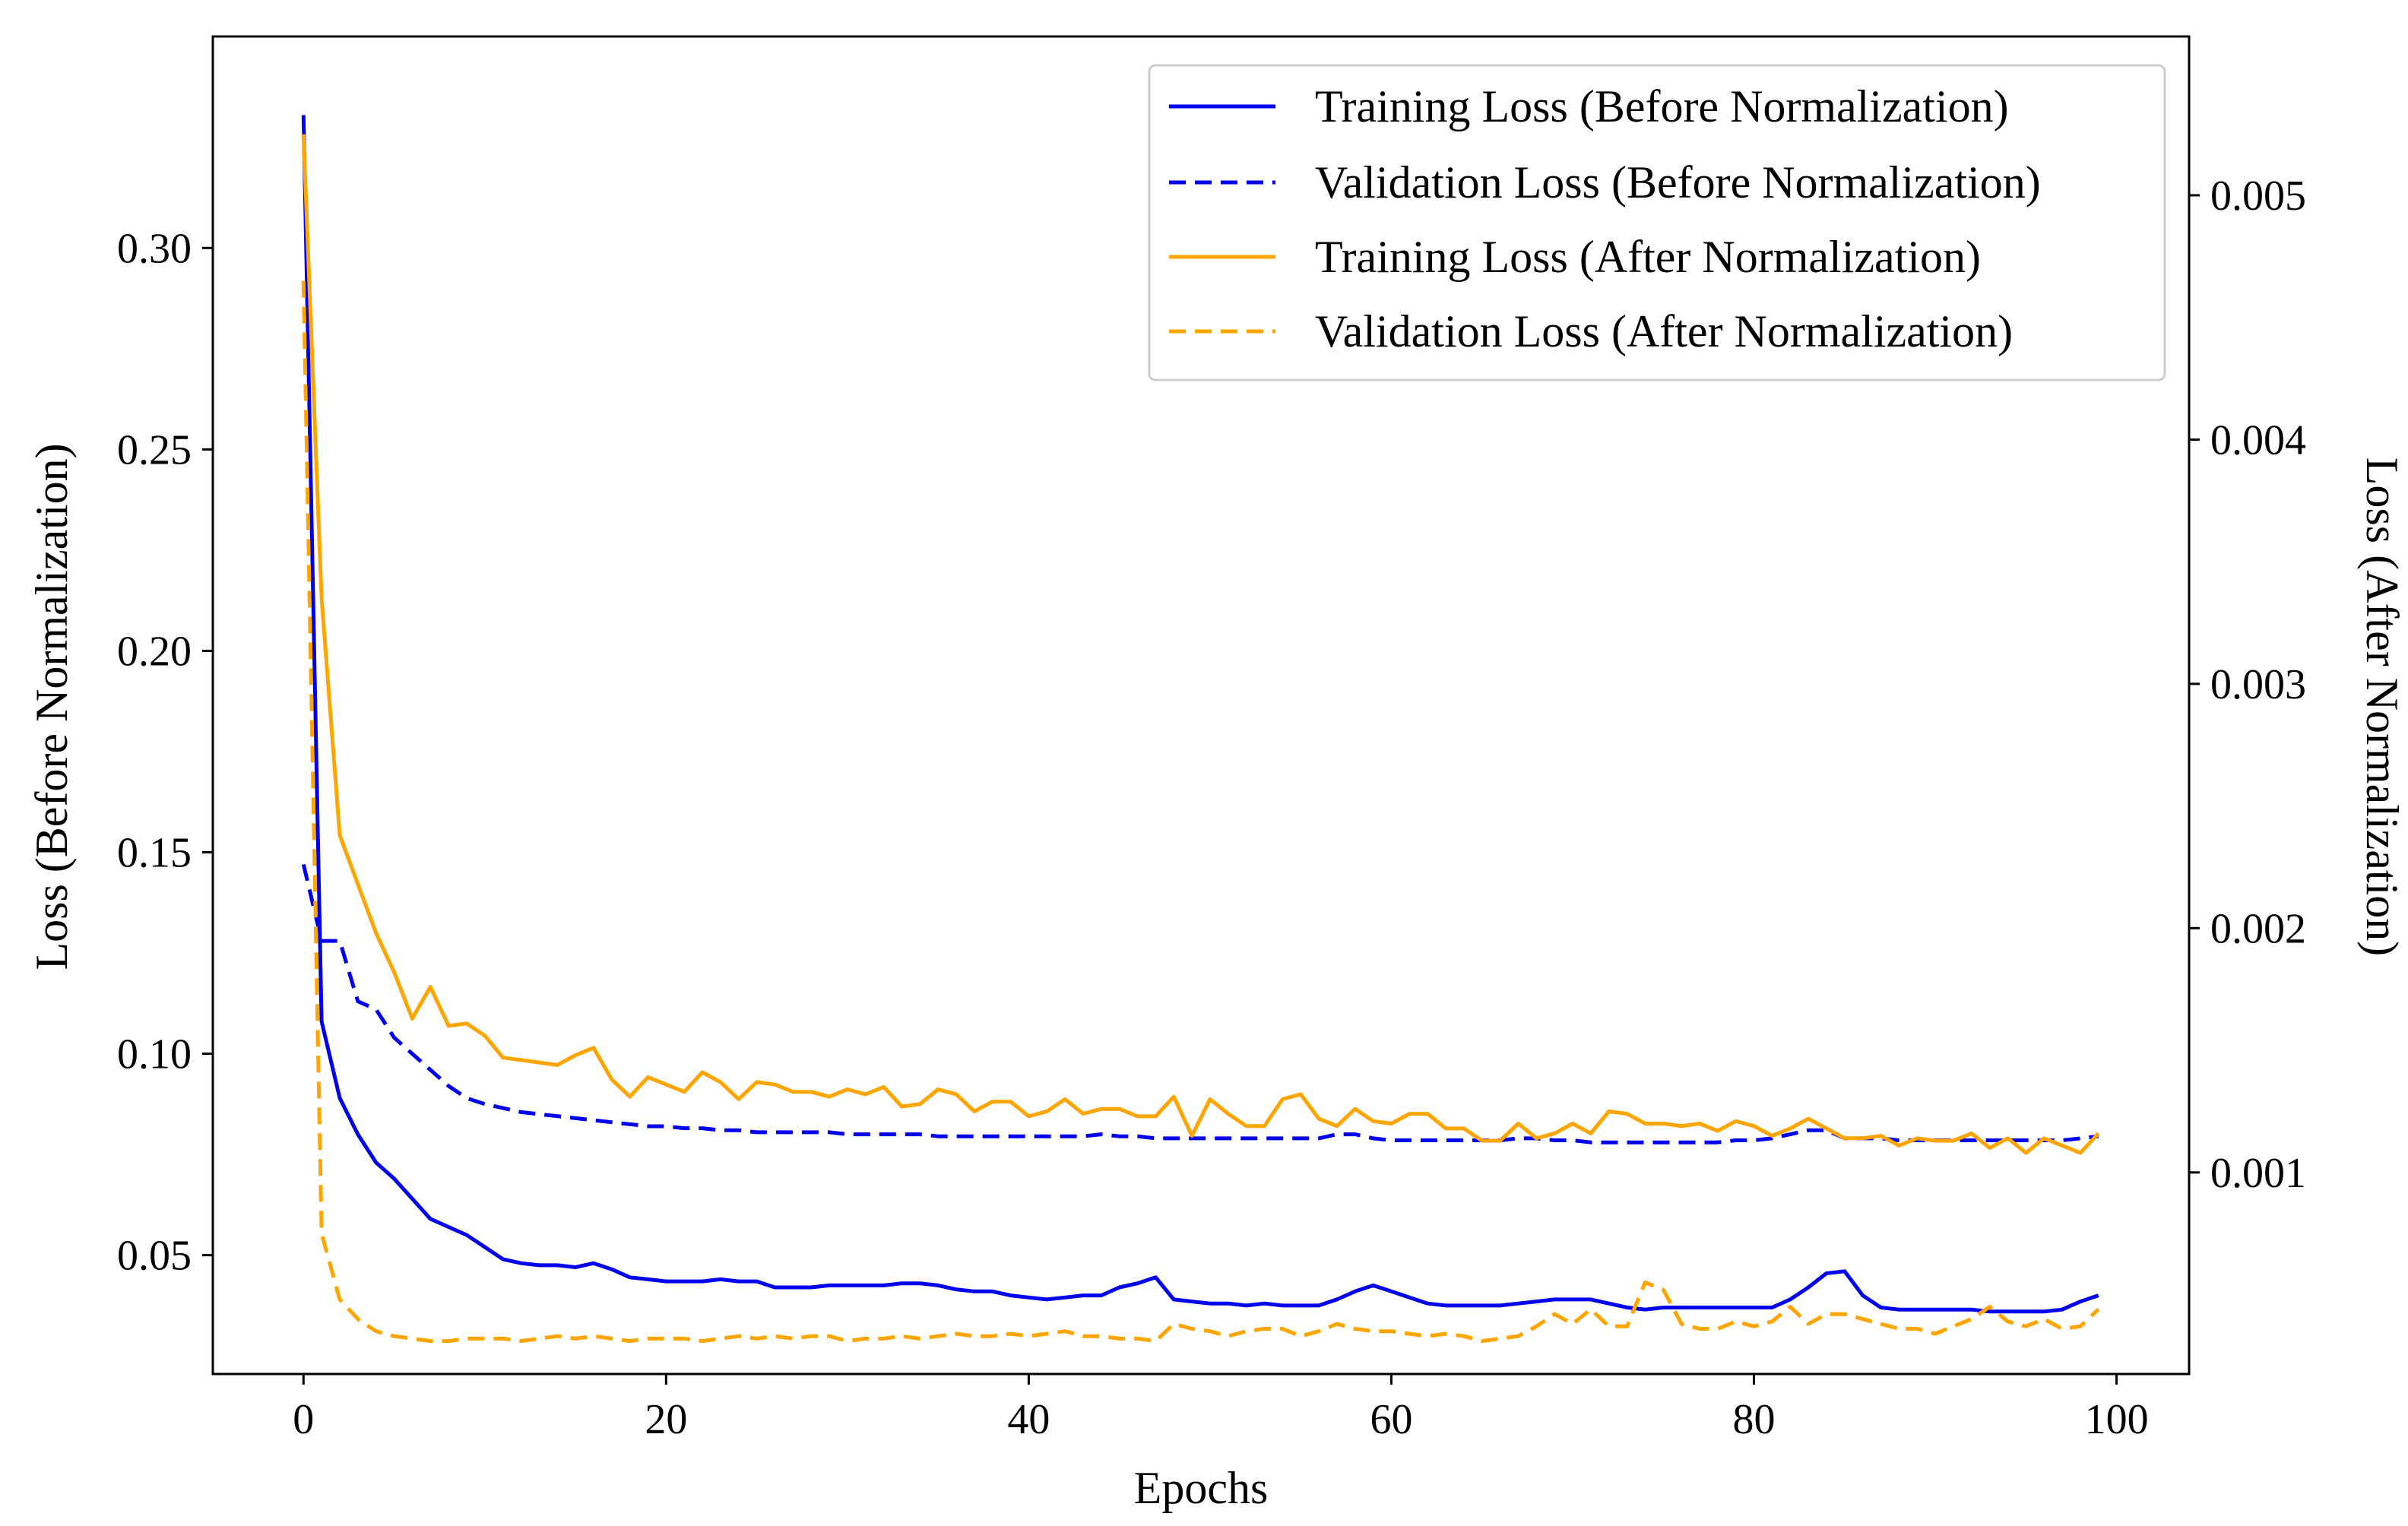 This screenshot has height=1526, width=2408. What do you see at coordinates (154, 1054) in the screenshot?
I see `y-left-tick-label: 0.10` at bounding box center [154, 1054].